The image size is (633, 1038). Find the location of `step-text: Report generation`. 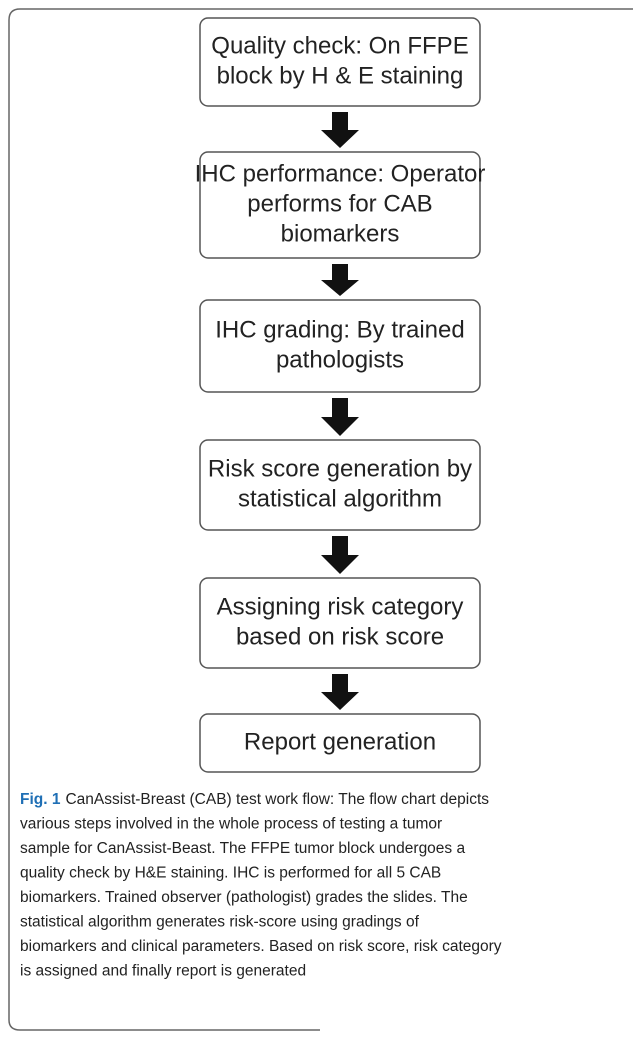

step-text: Report generation is located at coordinates (340, 741).